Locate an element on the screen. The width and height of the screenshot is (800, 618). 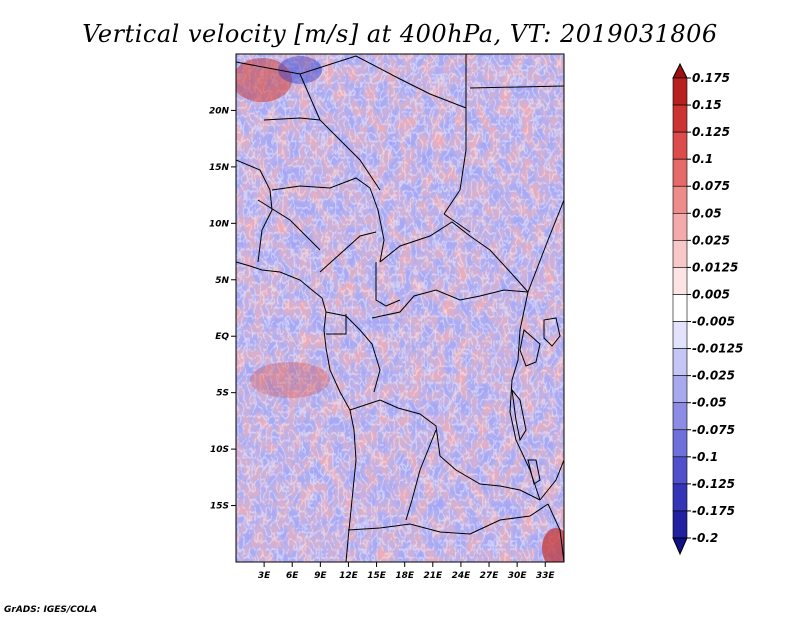
lon-tick-label: 33E is located at coordinates (546, 576).